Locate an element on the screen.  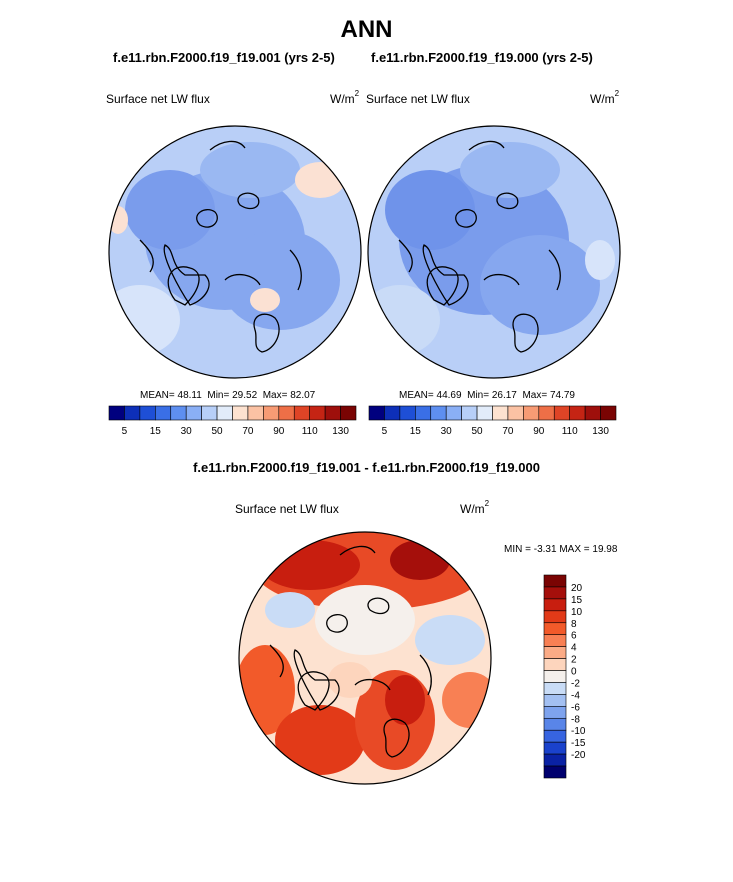
colorbar-tick-label: 2 is located at coordinates (574, 660).